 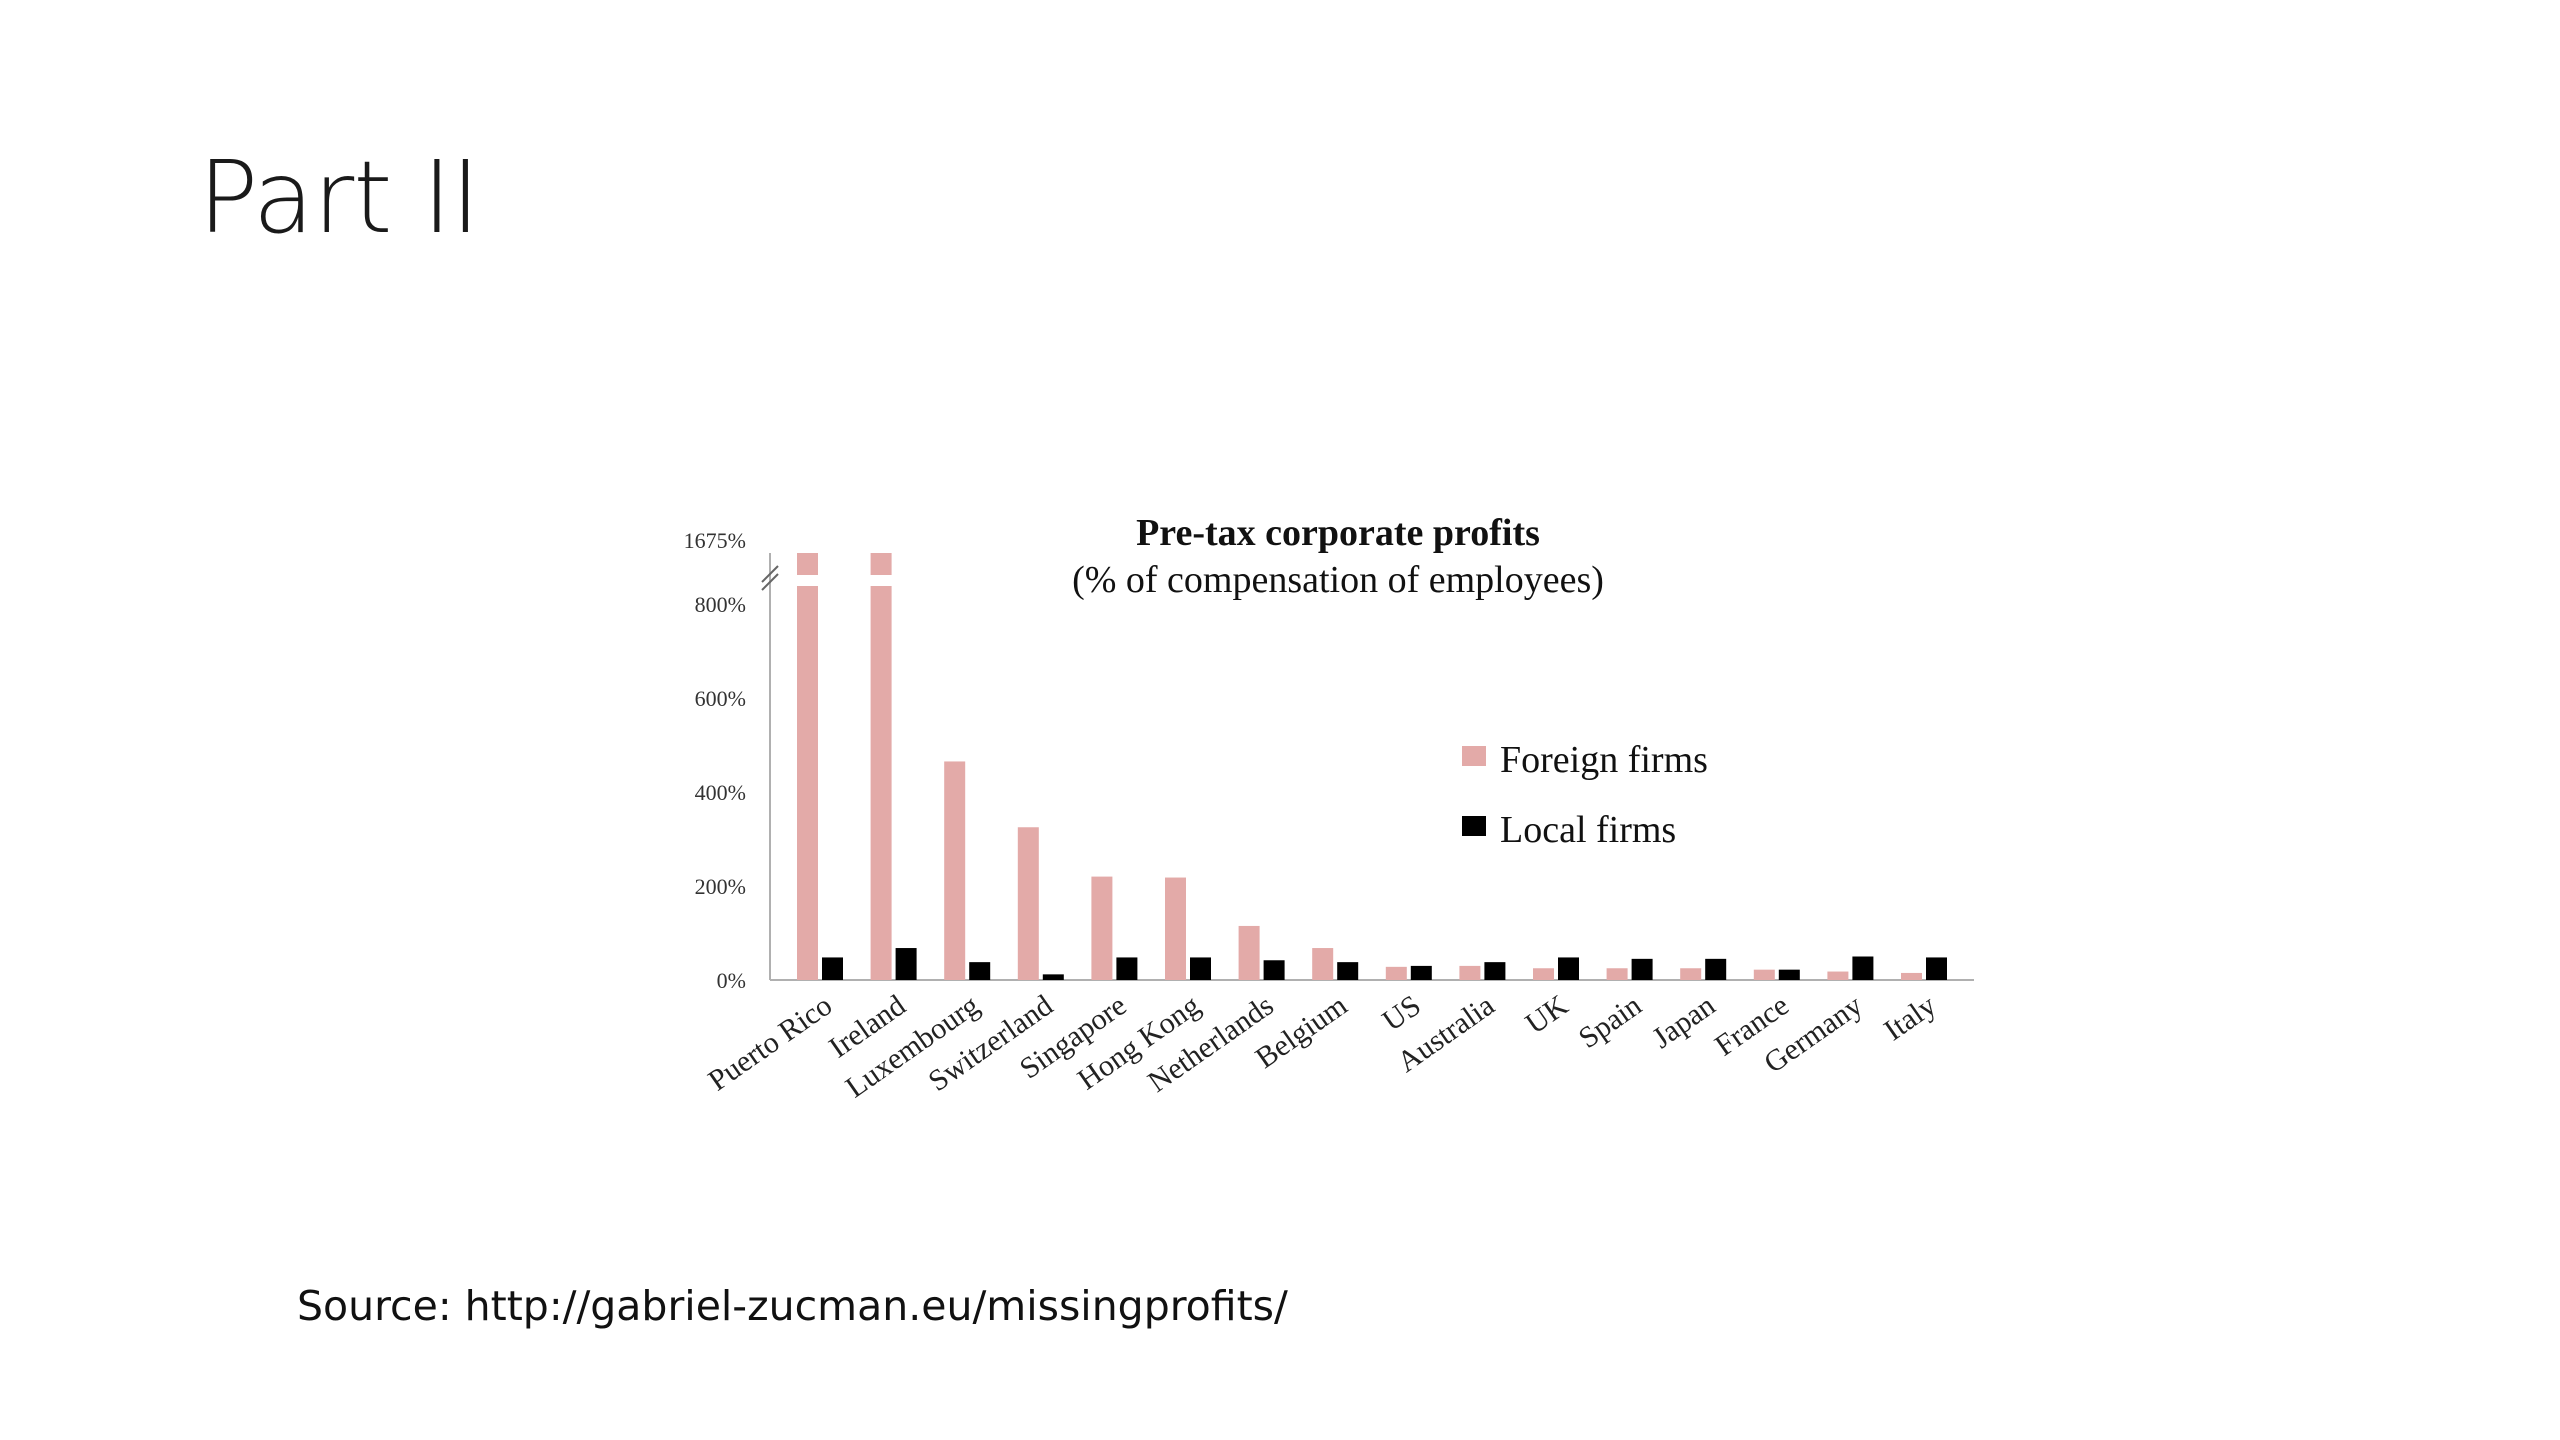 I want to click on y-break-label: 1675%, so click(x=715, y=540).